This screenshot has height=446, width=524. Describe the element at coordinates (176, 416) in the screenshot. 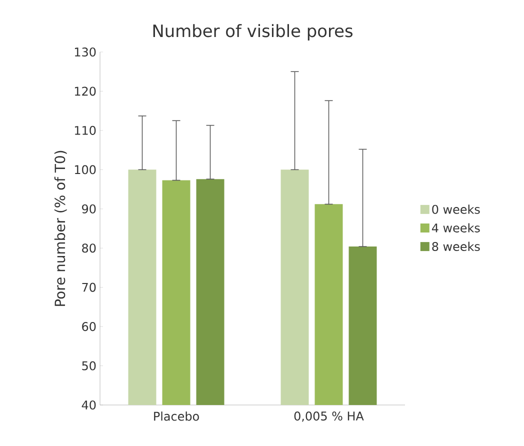

I see `x-tick-label: Placebo` at that location.